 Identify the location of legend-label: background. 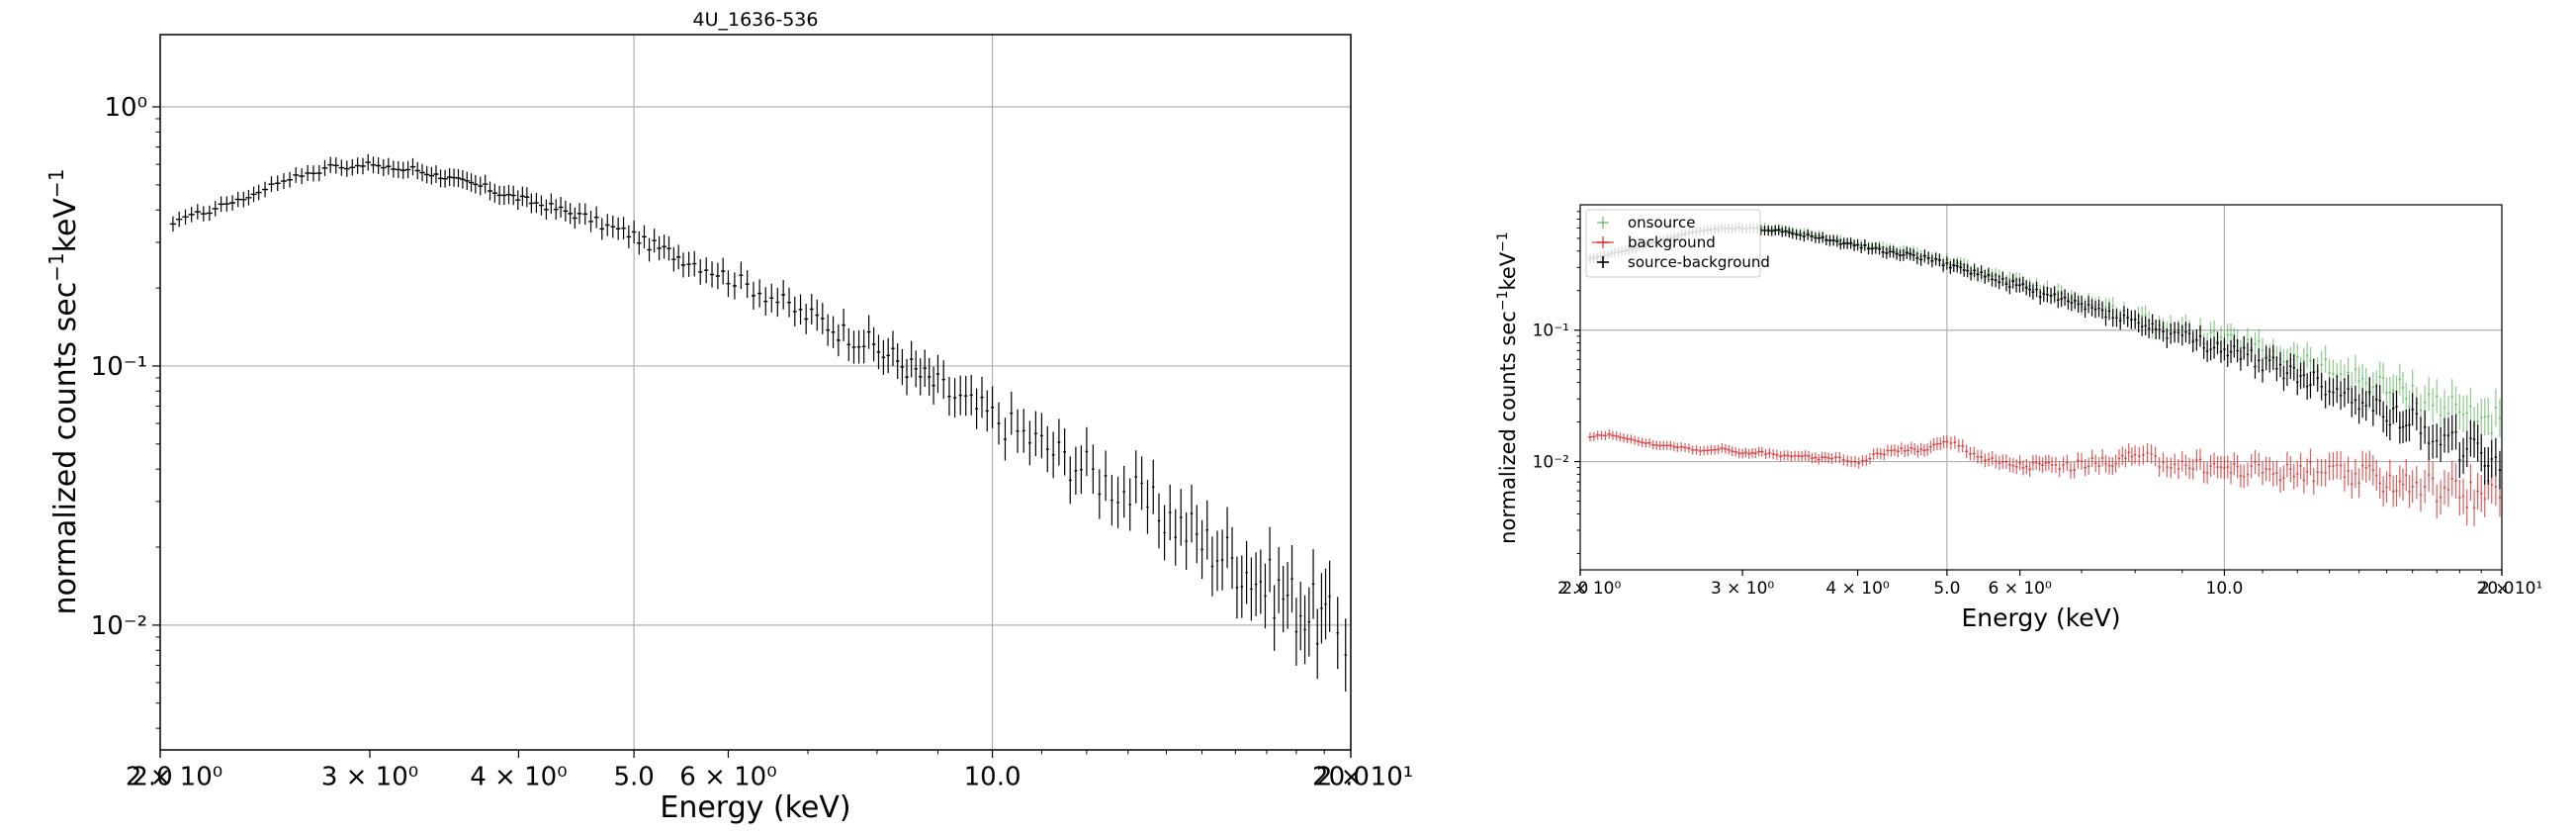
(1672, 242).